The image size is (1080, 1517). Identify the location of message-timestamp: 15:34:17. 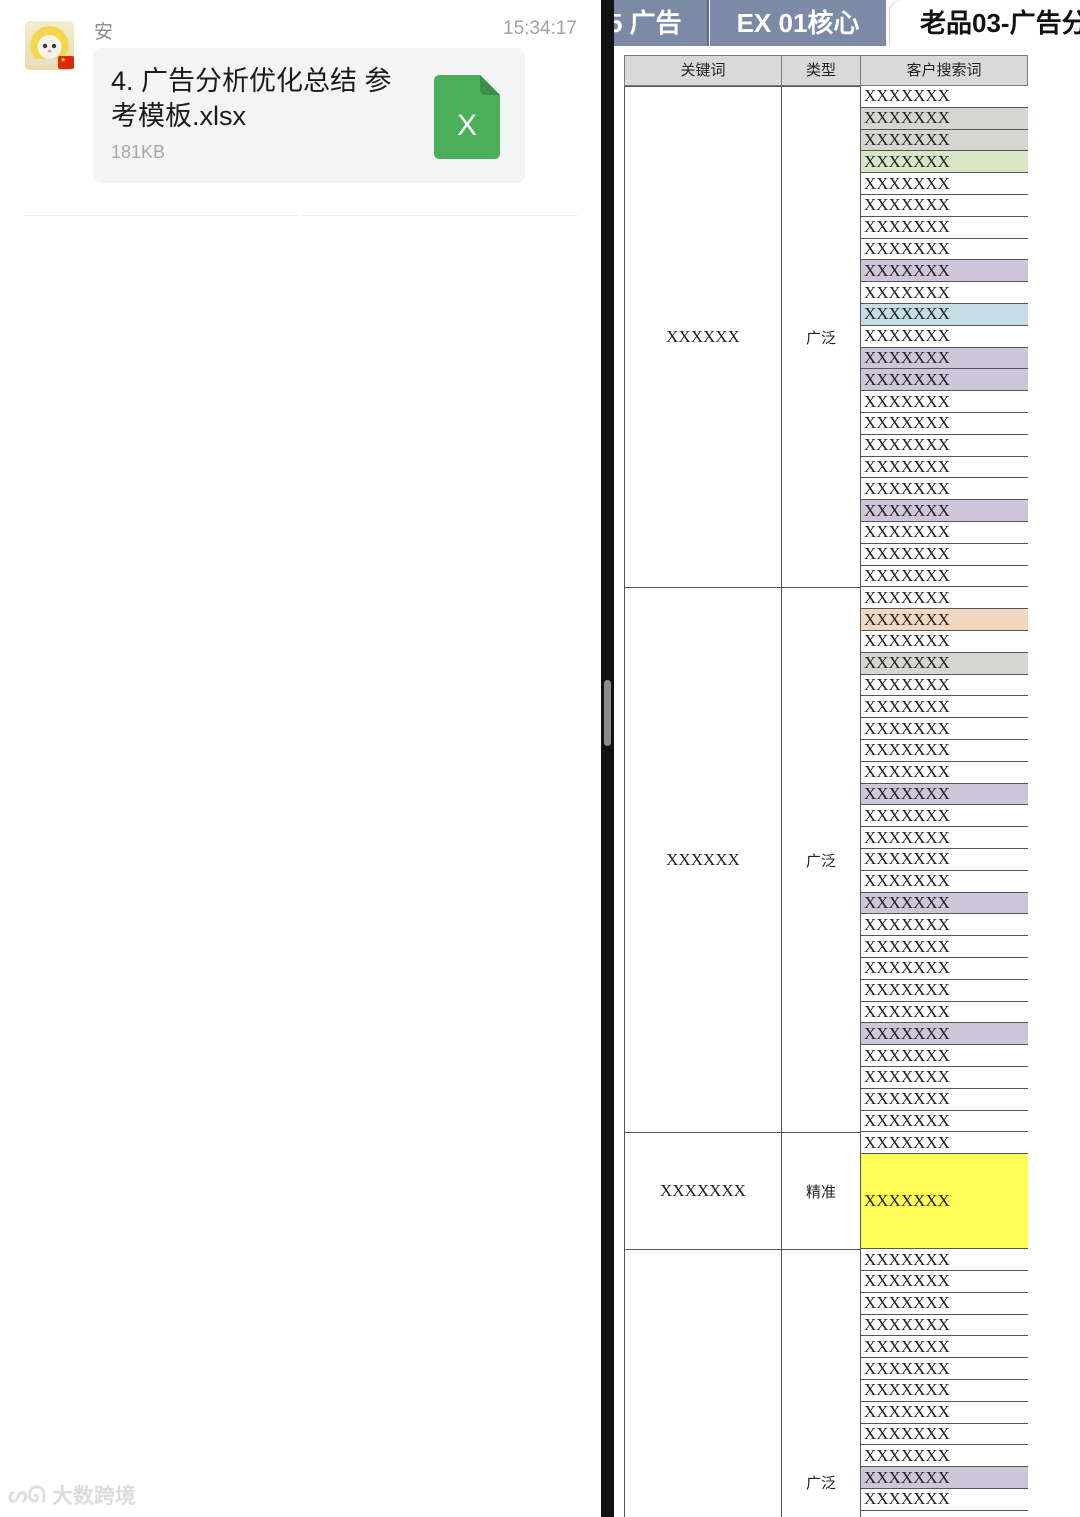
(540, 28).